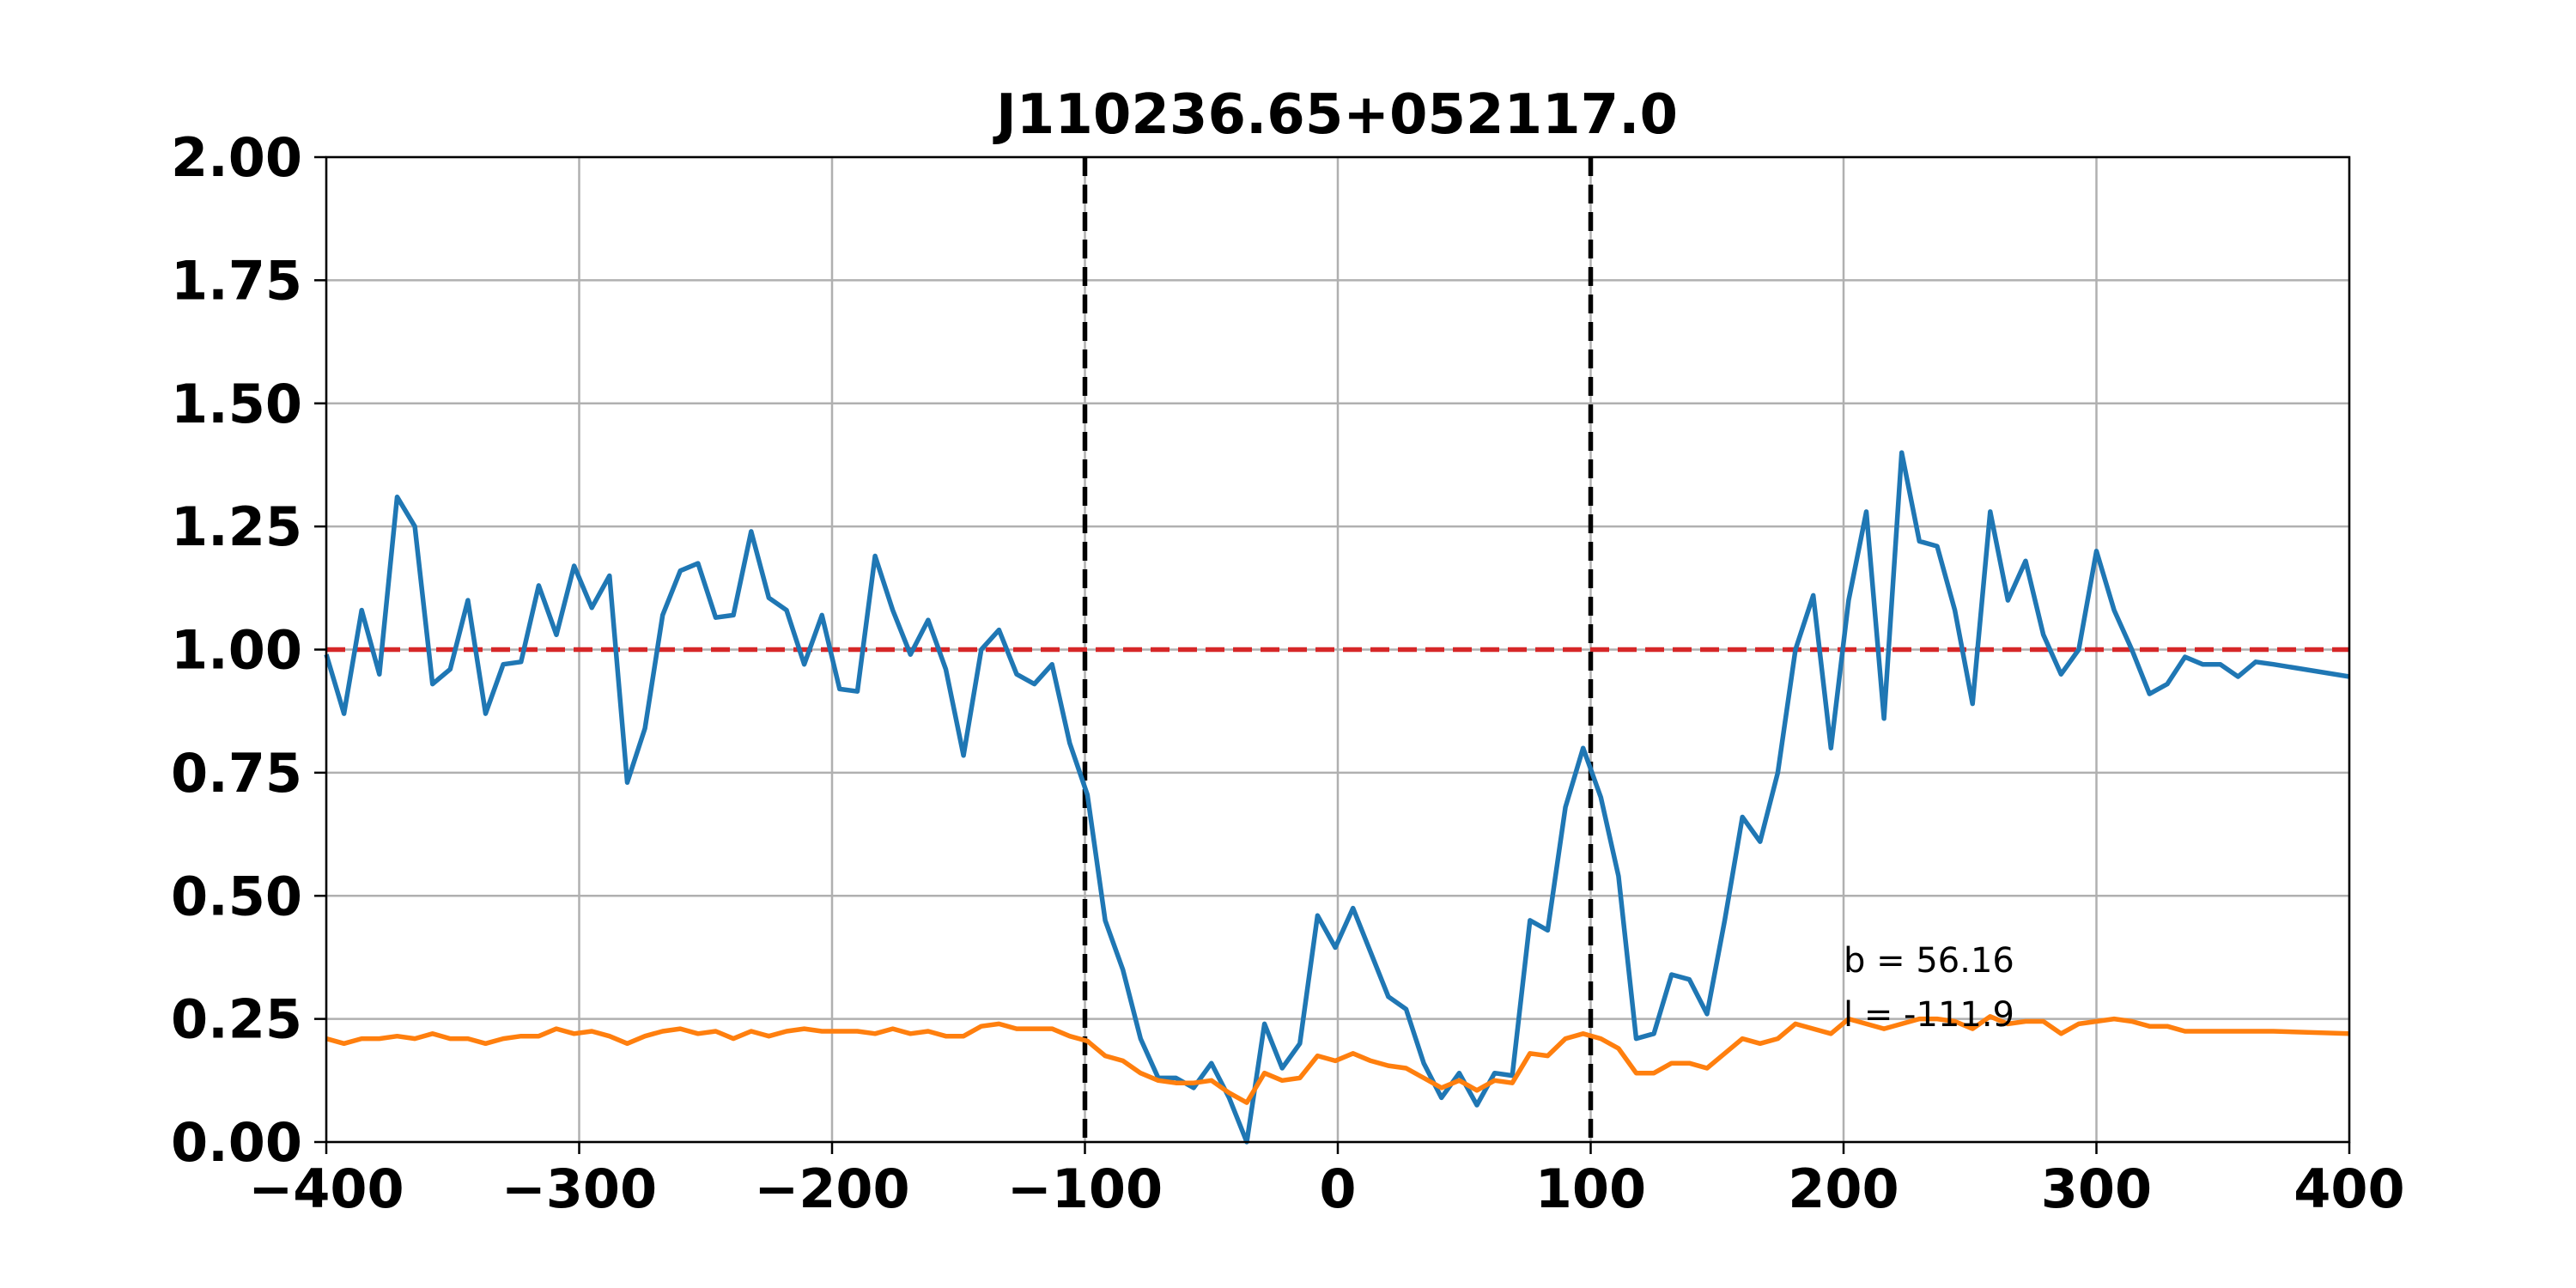 The height and width of the screenshot is (1288, 2576). What do you see at coordinates (237, 1020) in the screenshot?
I see `y-tick-label: 0.25` at bounding box center [237, 1020].